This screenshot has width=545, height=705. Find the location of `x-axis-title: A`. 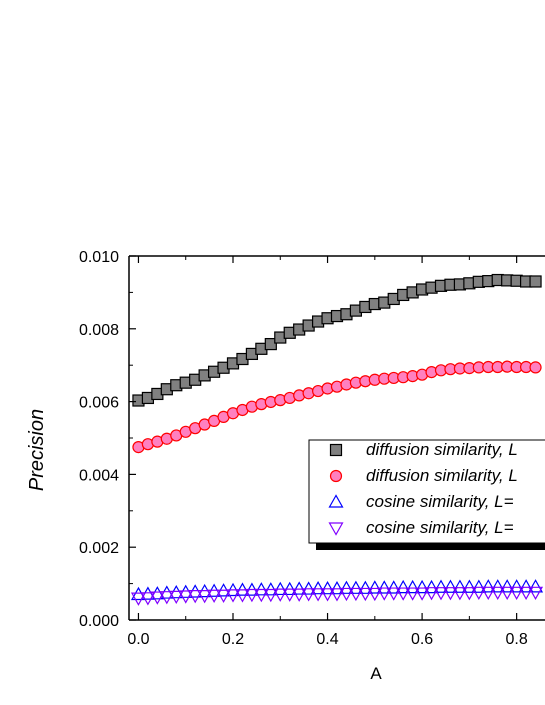

x-axis-title: A is located at coordinates (376, 673).